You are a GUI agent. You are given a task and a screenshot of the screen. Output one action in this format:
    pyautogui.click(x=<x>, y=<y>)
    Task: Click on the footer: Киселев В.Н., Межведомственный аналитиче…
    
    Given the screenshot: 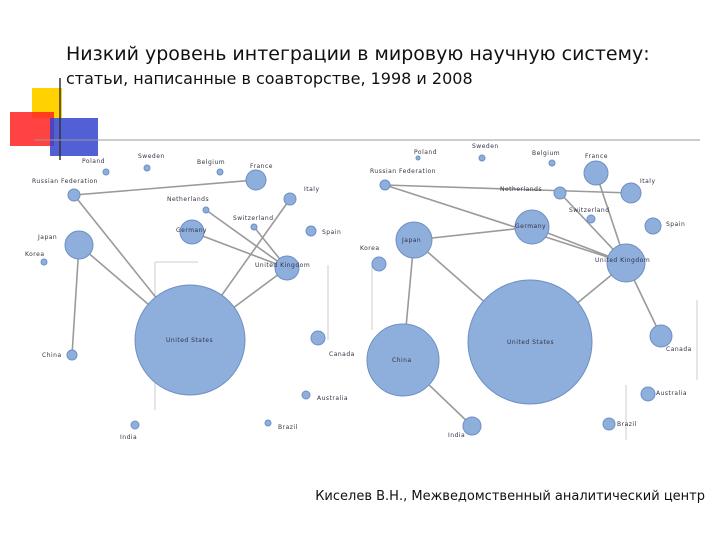 What is the action you would take?
    pyautogui.click(x=510, y=496)
    